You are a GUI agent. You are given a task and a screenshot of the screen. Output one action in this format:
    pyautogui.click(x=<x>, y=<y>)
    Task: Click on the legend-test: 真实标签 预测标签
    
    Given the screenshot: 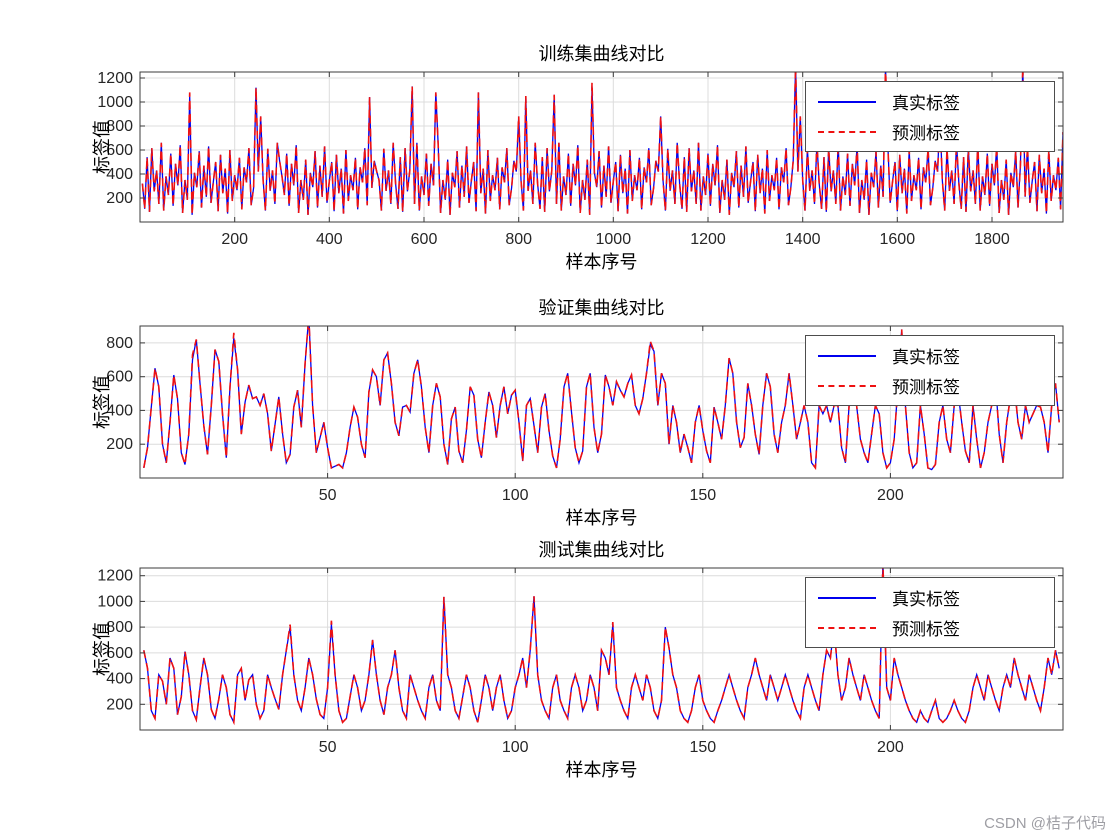 What is the action you would take?
    pyautogui.click(x=930, y=612)
    